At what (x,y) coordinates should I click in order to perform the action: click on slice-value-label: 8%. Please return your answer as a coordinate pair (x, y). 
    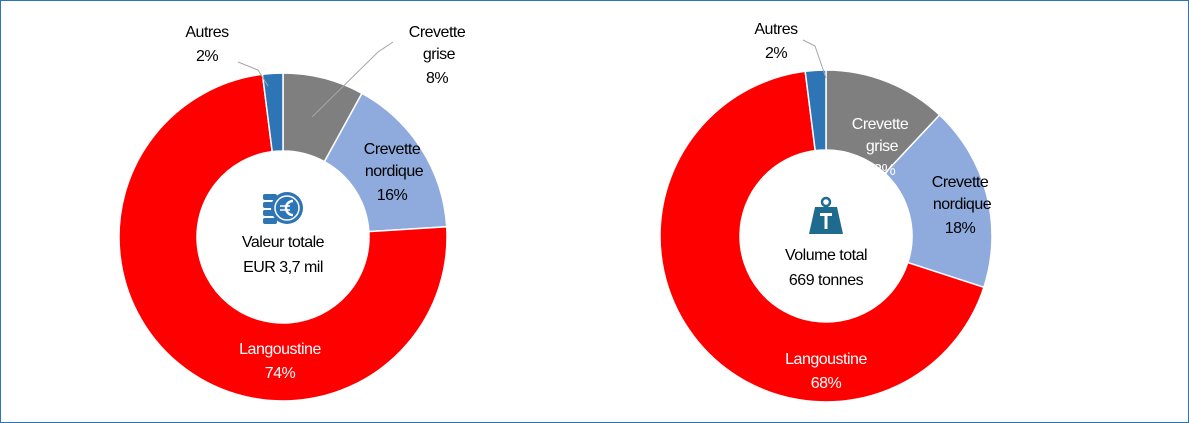
    Looking at the image, I should click on (437, 78).